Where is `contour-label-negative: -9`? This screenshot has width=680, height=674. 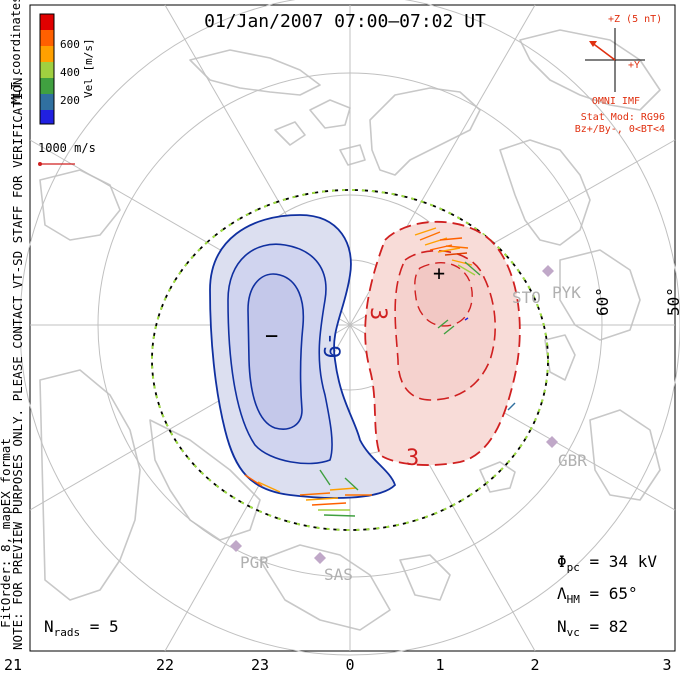
contour-label-negative: -9 is located at coordinates (330, 345).